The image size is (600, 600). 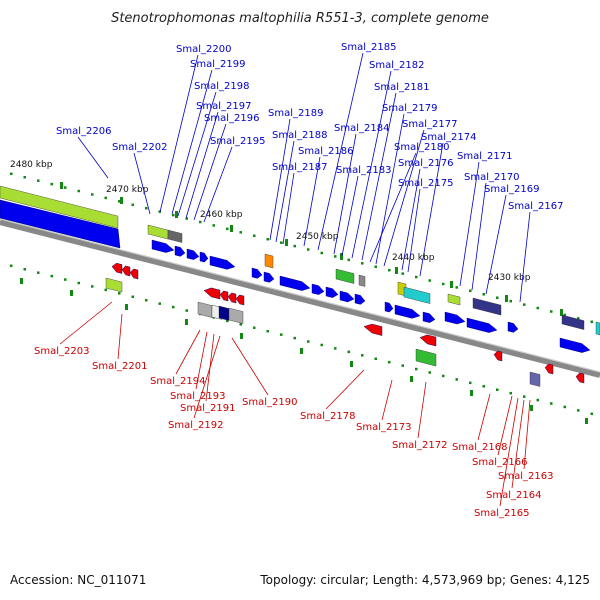 What do you see at coordinates (61, 351) in the screenshot?
I see `reverse-gene-label: Smal_2203` at bounding box center [61, 351].